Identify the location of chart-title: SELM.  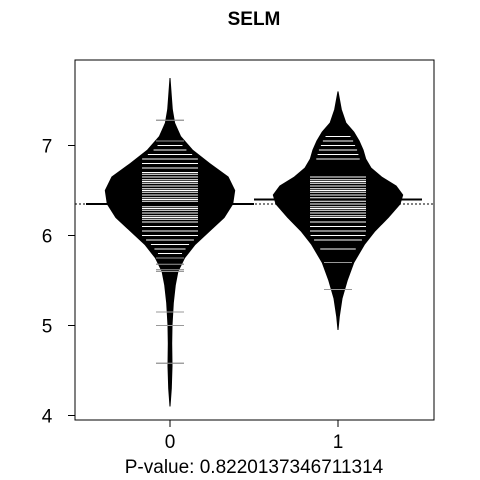
(254, 19).